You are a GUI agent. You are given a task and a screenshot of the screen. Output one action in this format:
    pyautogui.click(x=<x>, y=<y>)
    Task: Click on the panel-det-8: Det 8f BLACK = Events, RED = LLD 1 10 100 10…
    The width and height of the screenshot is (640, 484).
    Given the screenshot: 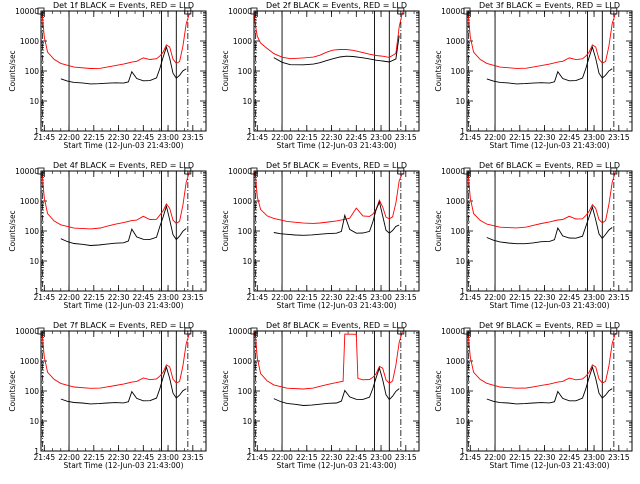 What is the action you would take?
    pyautogui.click(x=320, y=395)
    